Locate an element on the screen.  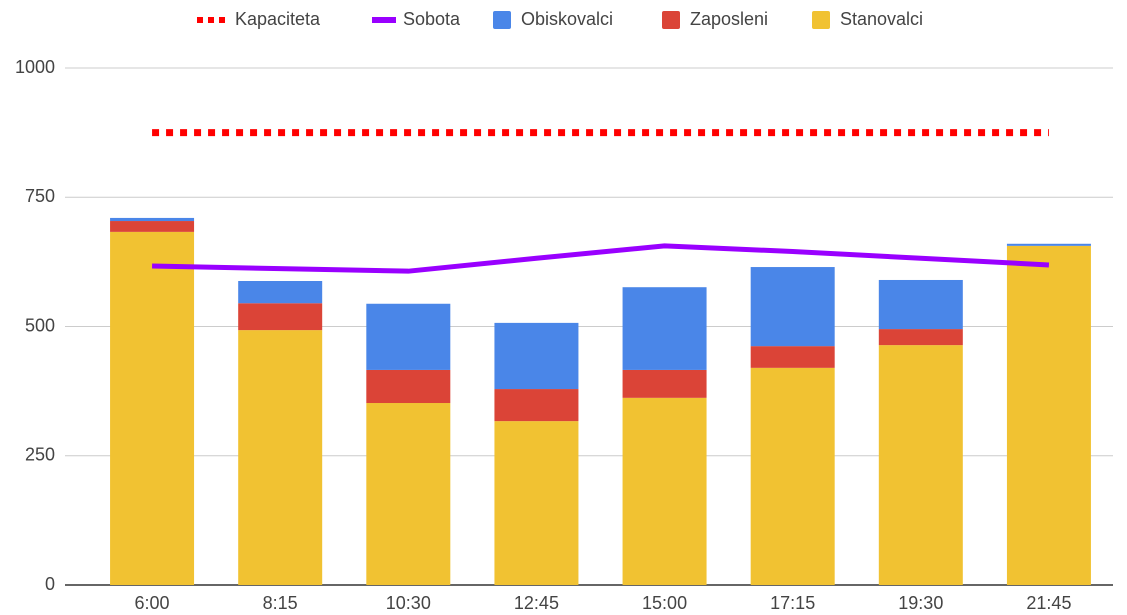
y-tick-label: 1000 is located at coordinates (35, 67).